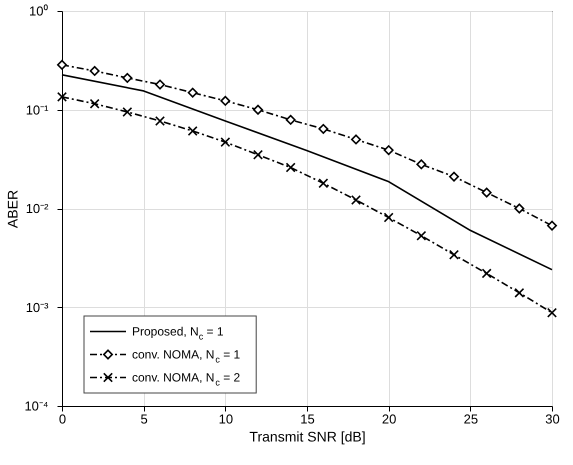 The width and height of the screenshot is (573, 465). What do you see at coordinates (62, 419) in the screenshot?
I see `x-tick-label: 0` at bounding box center [62, 419].